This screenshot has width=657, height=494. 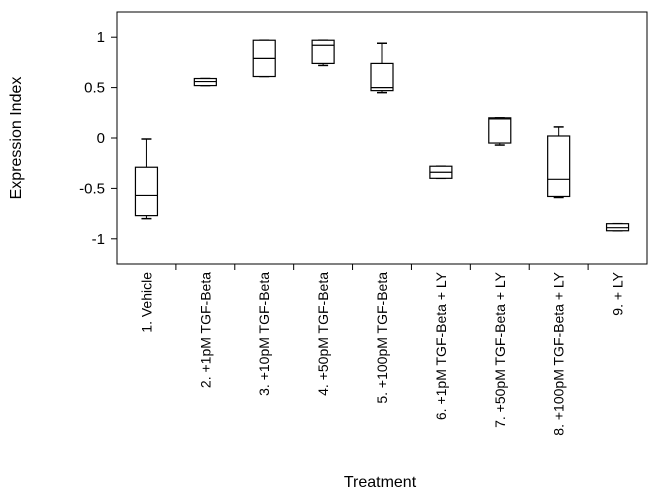 I want to click on x-category-label: 2. +1pM TGF-Beta, so click(x=205, y=330).